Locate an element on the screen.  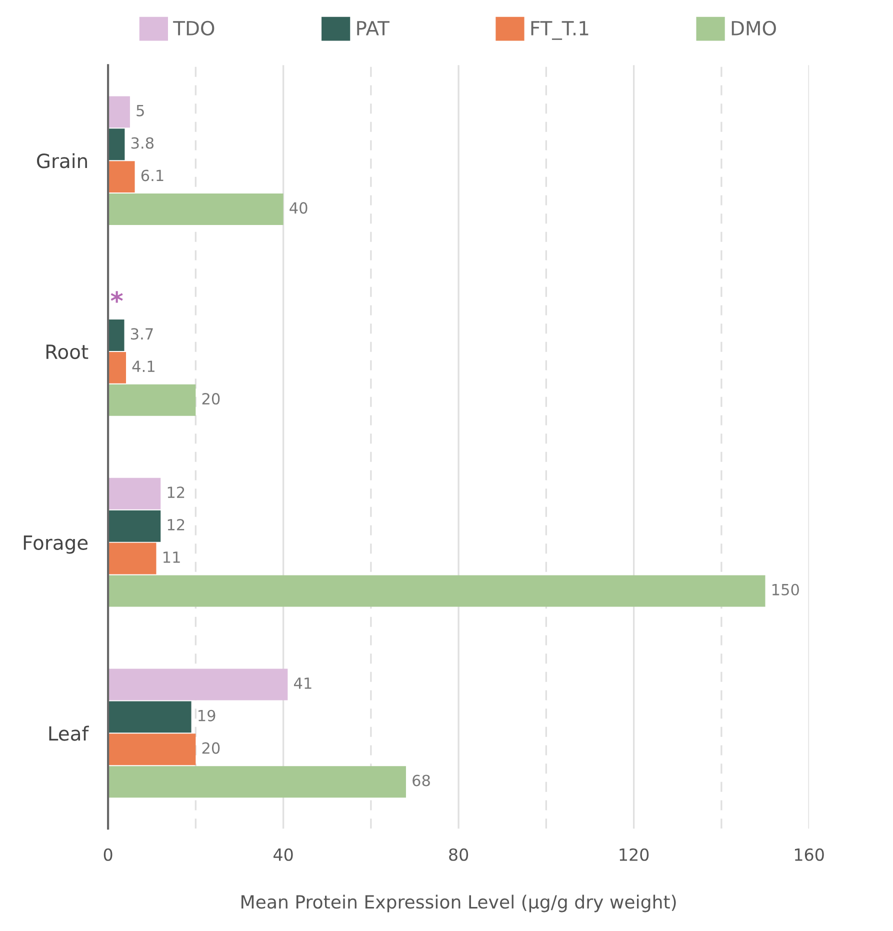
legend-label: TDO is located at coordinates (193, 28).